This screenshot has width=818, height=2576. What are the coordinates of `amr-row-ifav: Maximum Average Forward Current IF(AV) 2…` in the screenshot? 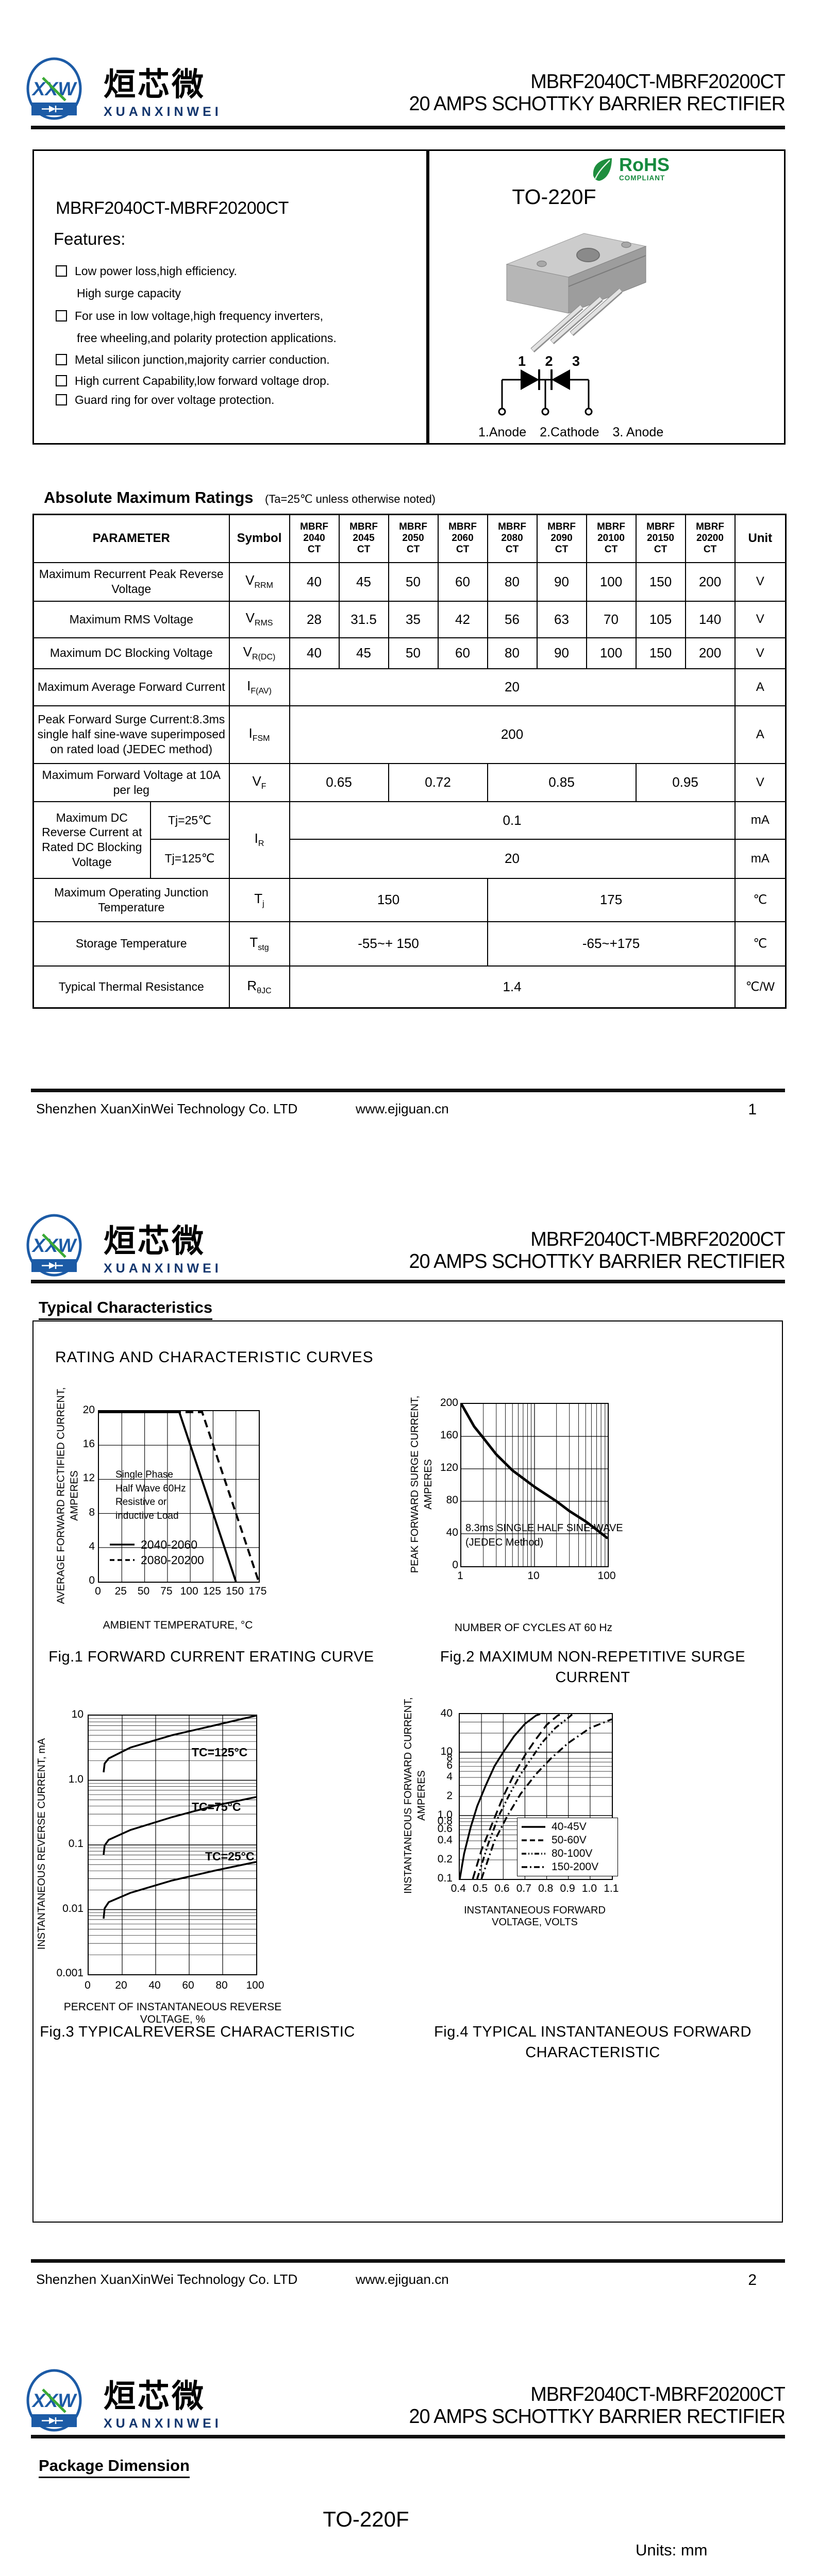 It's located at (409, 687).